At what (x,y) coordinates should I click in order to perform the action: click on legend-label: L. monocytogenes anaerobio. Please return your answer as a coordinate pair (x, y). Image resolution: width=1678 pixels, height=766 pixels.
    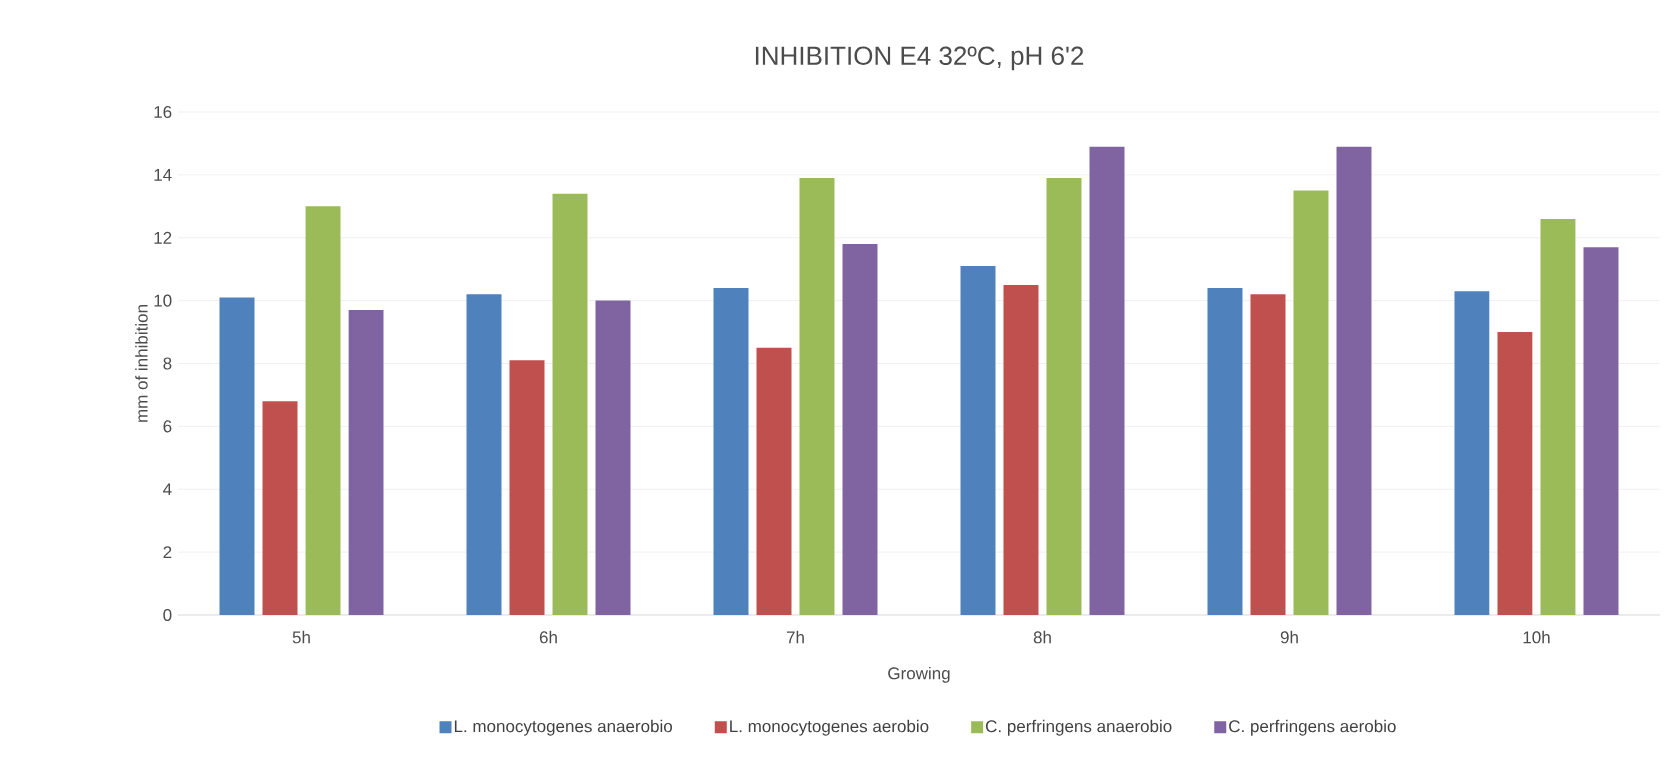
    Looking at the image, I should click on (563, 727).